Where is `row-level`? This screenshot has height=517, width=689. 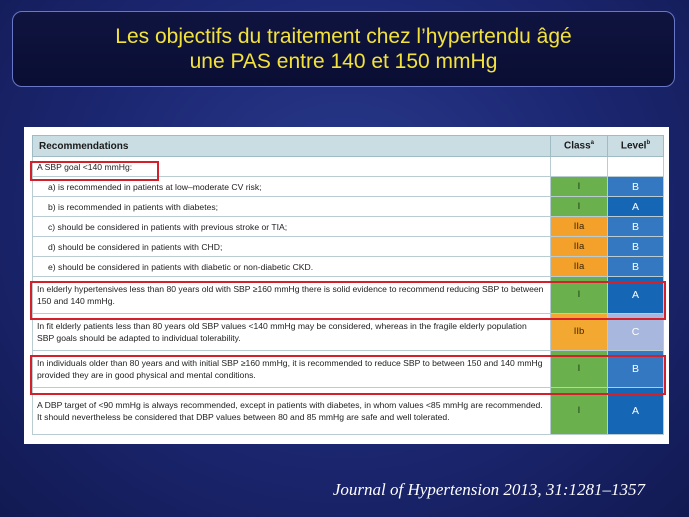
row-level is located at coordinates (635, 166).